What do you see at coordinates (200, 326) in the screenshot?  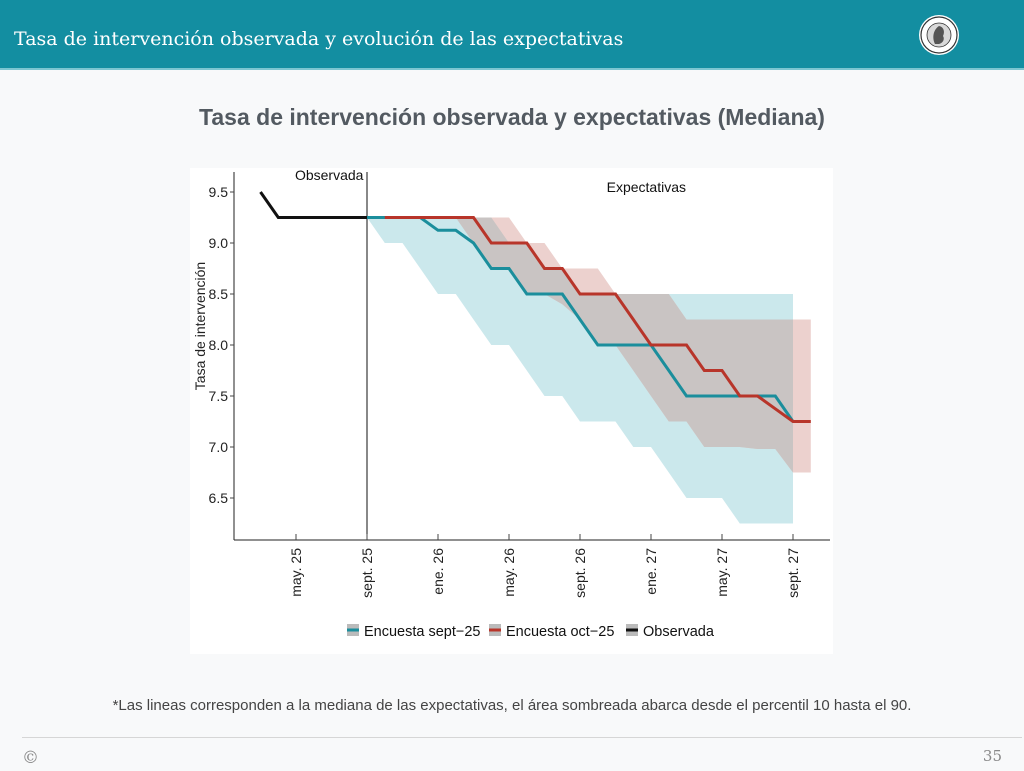 I see `y-axis-label: Tasa de intervención` at bounding box center [200, 326].